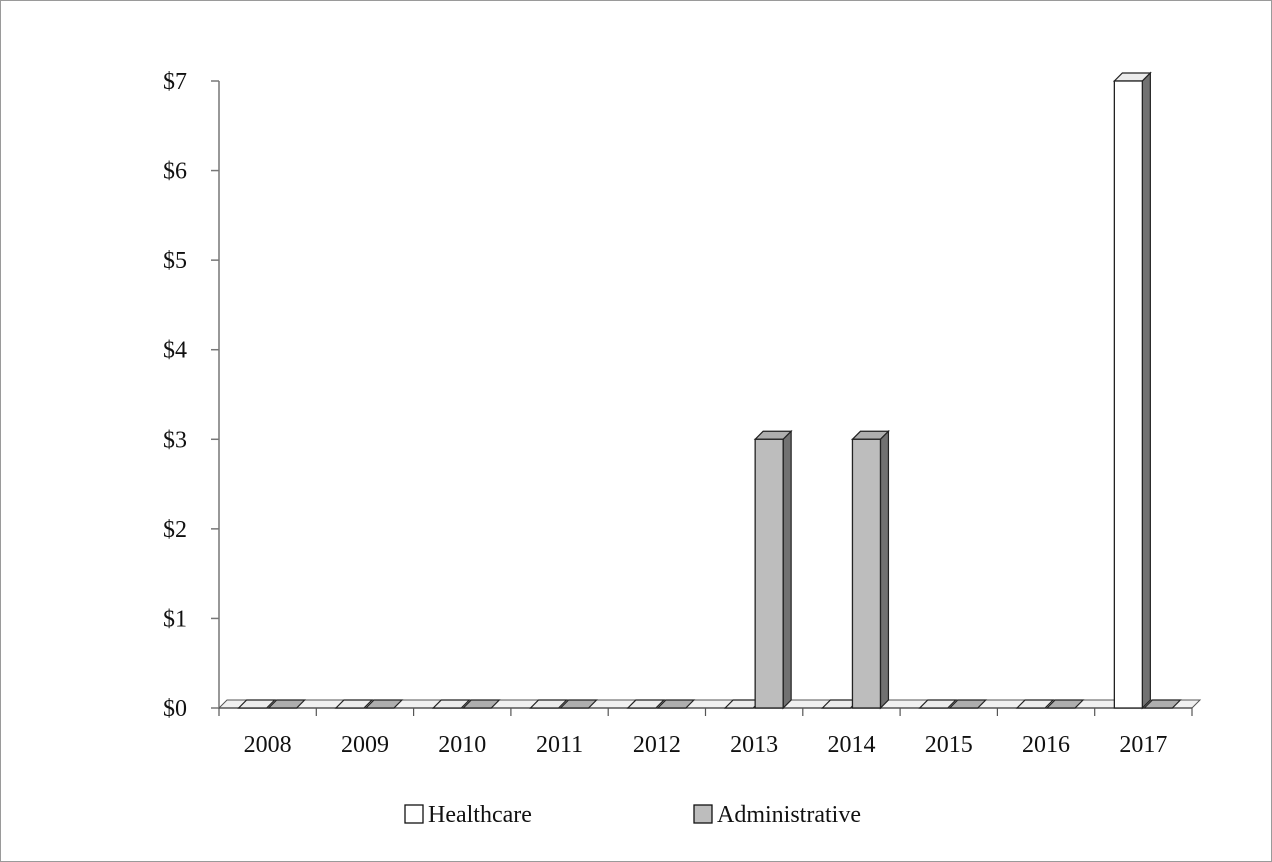 The image size is (1272, 862). Describe the element at coordinates (1046, 745) in the screenshot. I see `x-tick-label: 2016` at that location.